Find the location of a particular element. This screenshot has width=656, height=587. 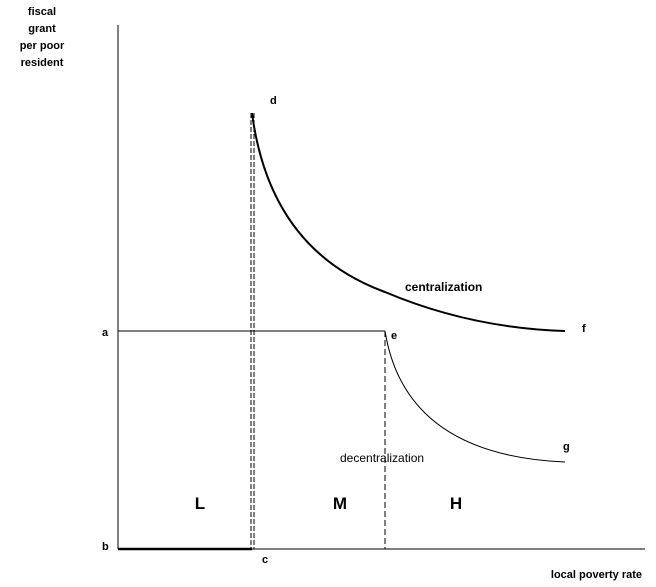

region-labels: L M H is located at coordinates (328, 503).